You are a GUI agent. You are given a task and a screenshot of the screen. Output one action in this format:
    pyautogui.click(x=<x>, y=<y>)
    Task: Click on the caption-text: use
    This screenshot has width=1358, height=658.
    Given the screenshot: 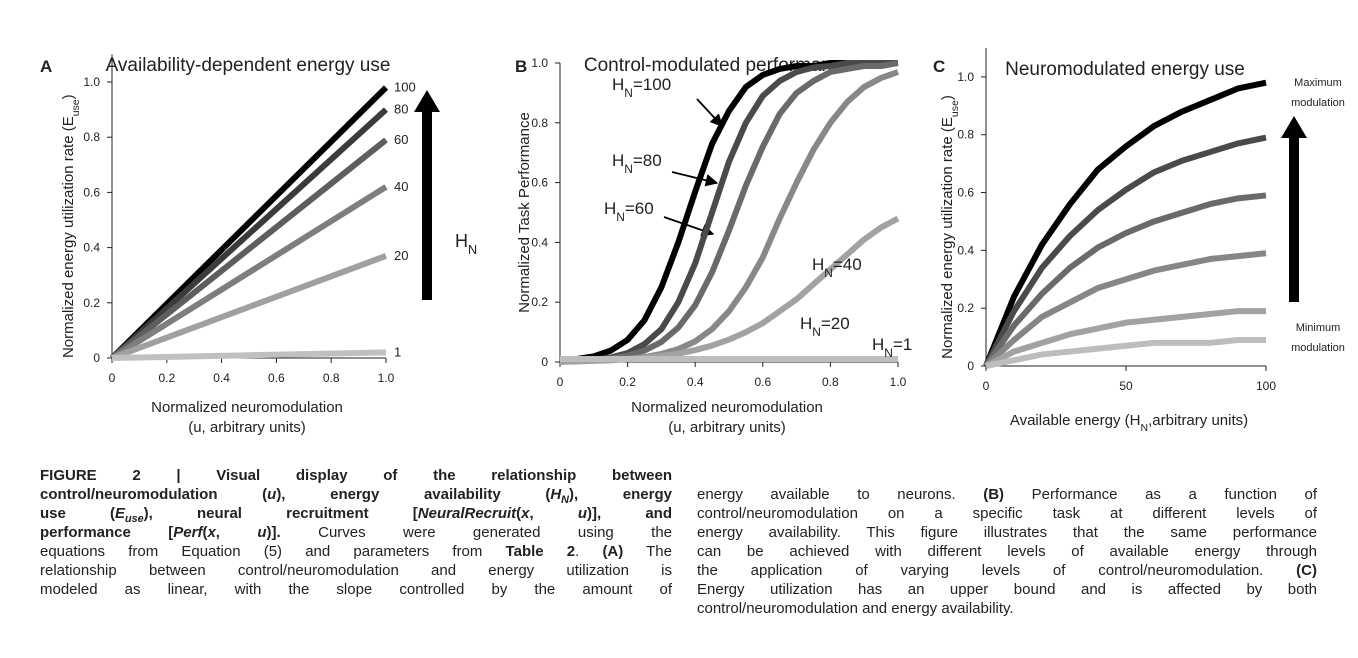 What is the action you would take?
    pyautogui.click(x=134, y=519)
    